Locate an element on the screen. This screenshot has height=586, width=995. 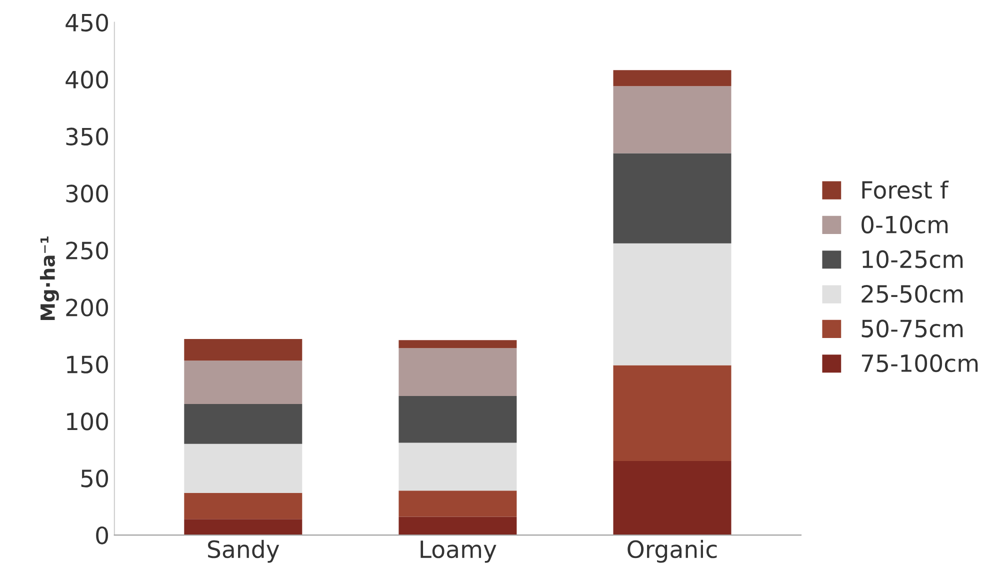
y-tick-label: 250 is located at coordinates (87, 251).